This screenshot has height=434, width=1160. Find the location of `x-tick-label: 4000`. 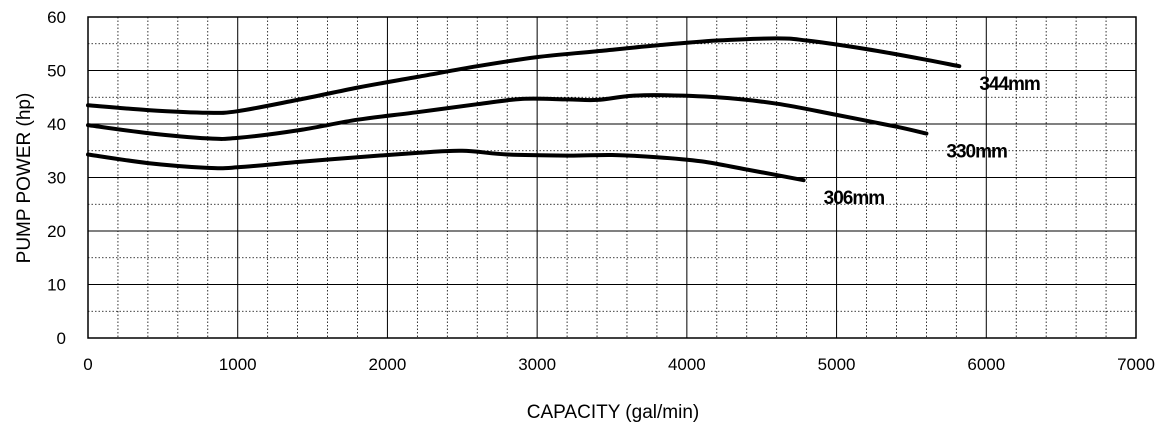

x-tick-label: 4000 is located at coordinates (687, 364).